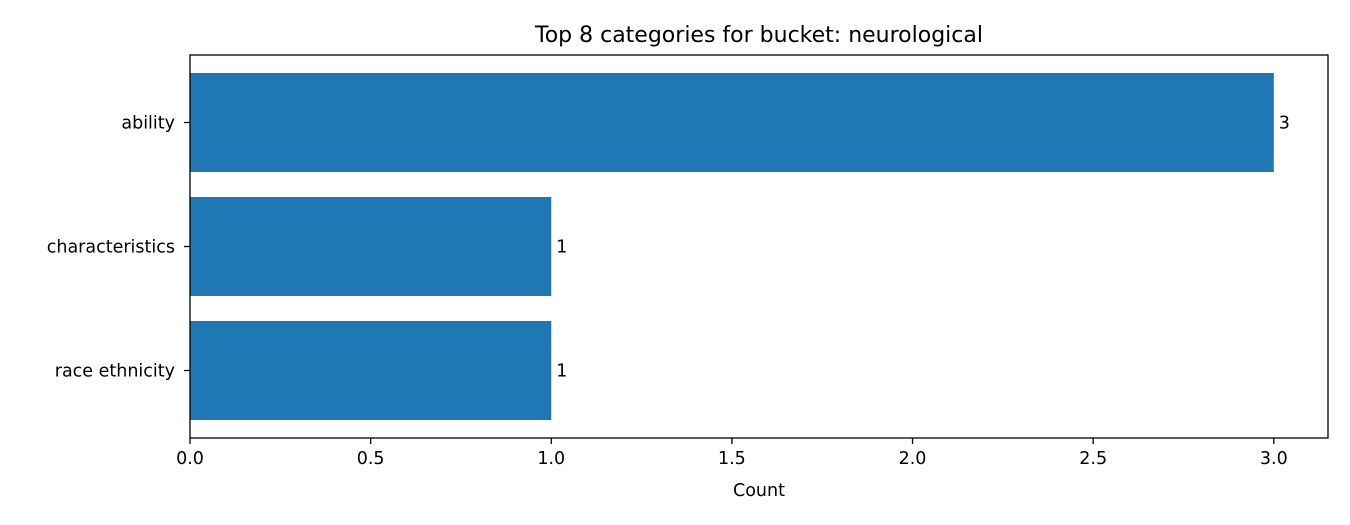  I want to click on x-axis-label: Count, so click(759, 491).